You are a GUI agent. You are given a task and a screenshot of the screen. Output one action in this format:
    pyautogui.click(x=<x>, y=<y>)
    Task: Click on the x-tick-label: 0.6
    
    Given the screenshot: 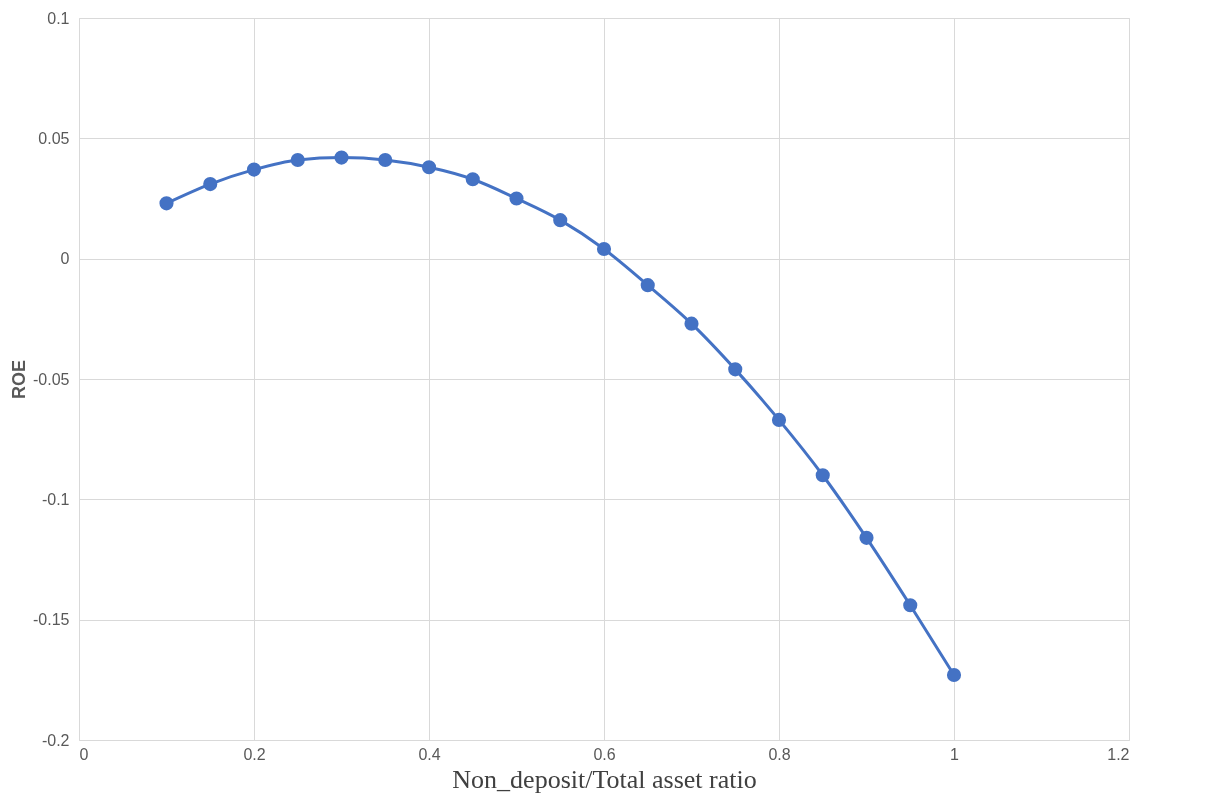 What is the action you would take?
    pyautogui.click(x=604, y=754)
    